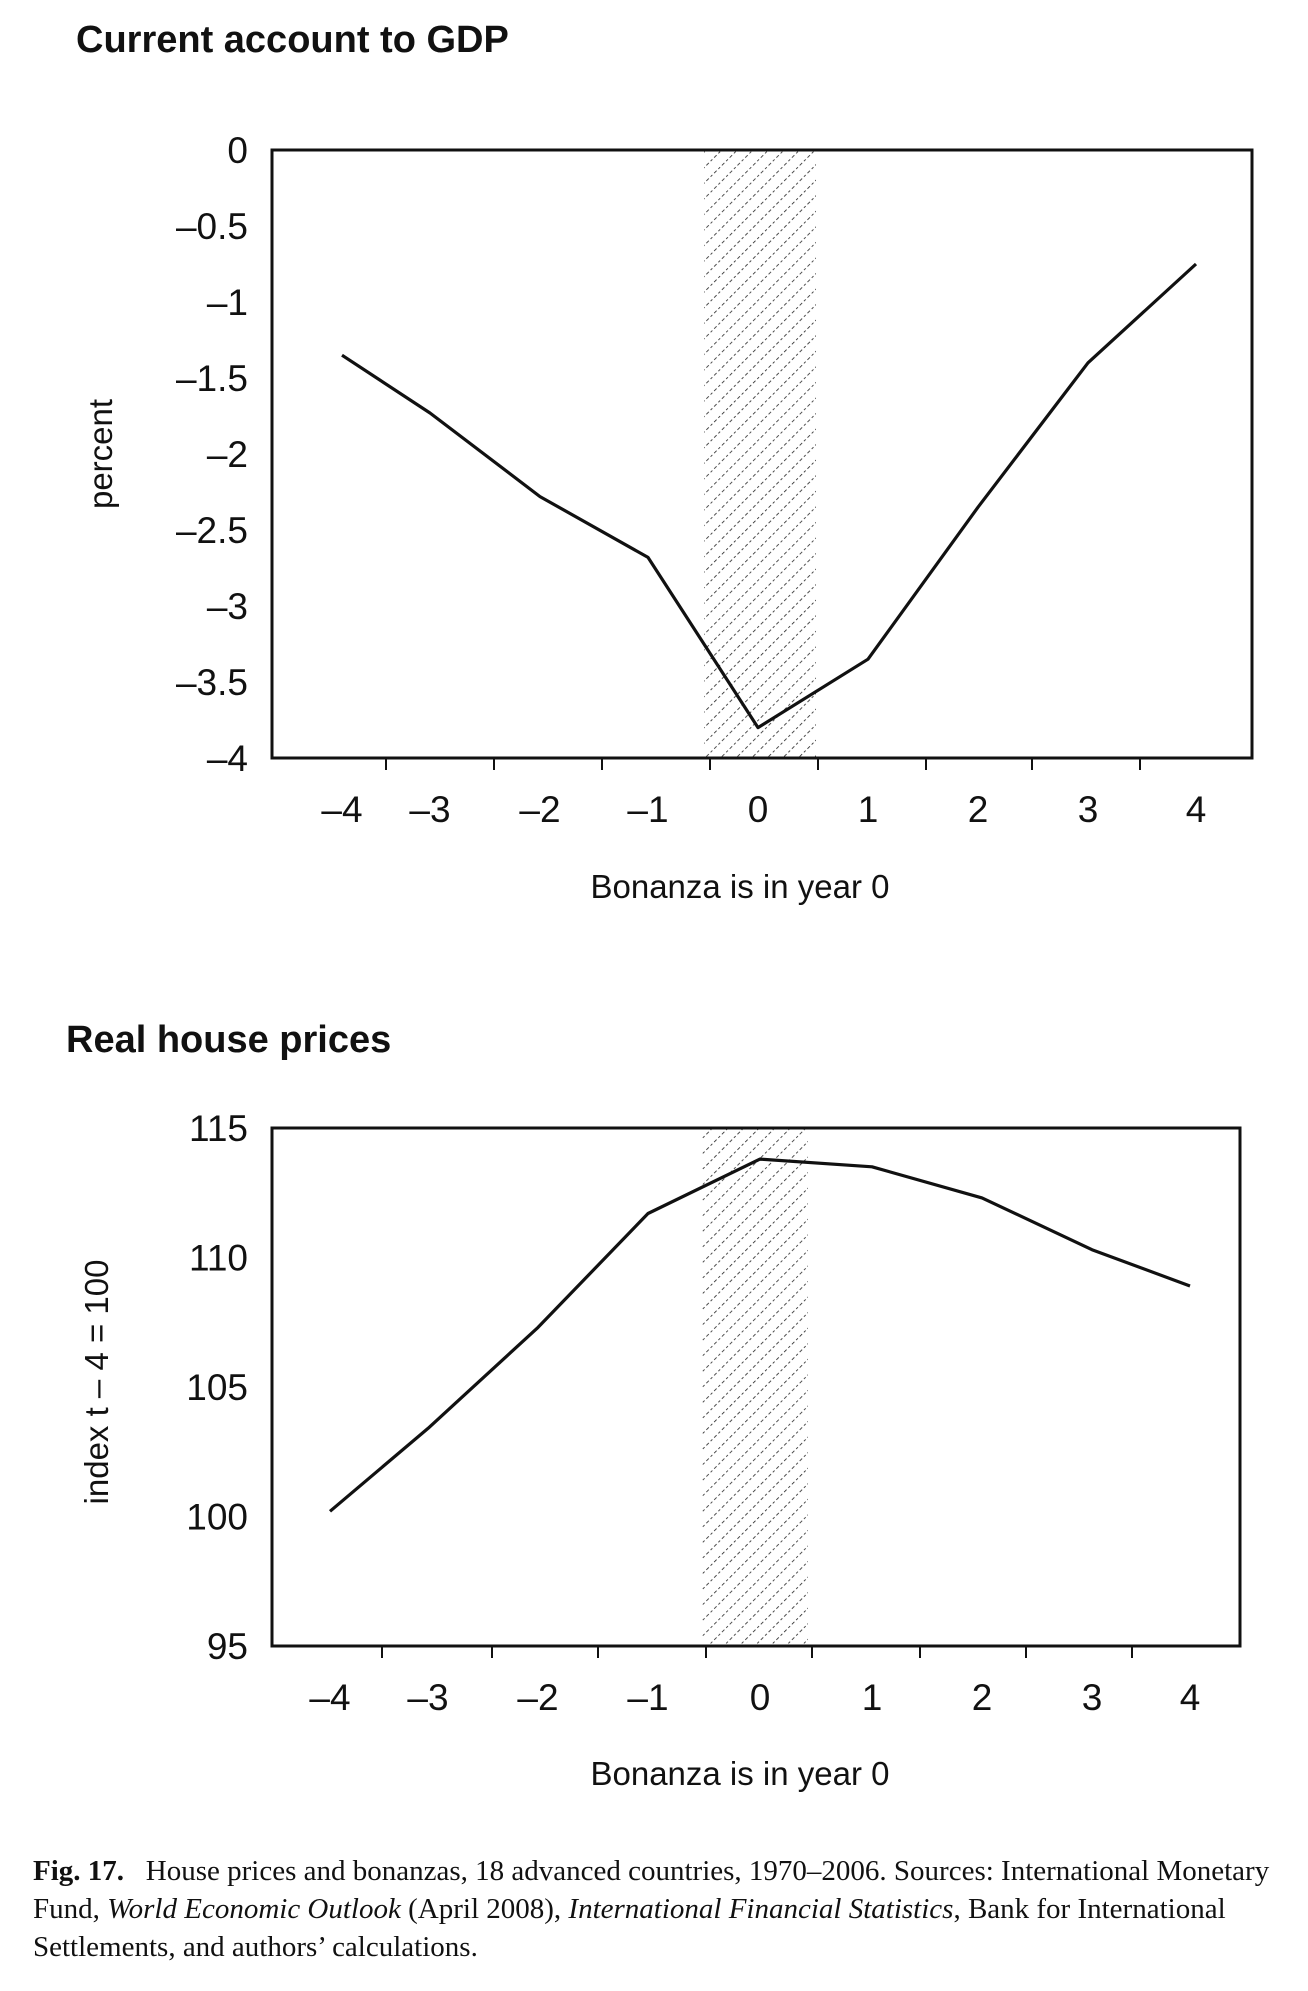 The height and width of the screenshot is (1991, 1308). Describe the element at coordinates (218, 1128) in the screenshot. I see `y-tick-label: 115` at that location.